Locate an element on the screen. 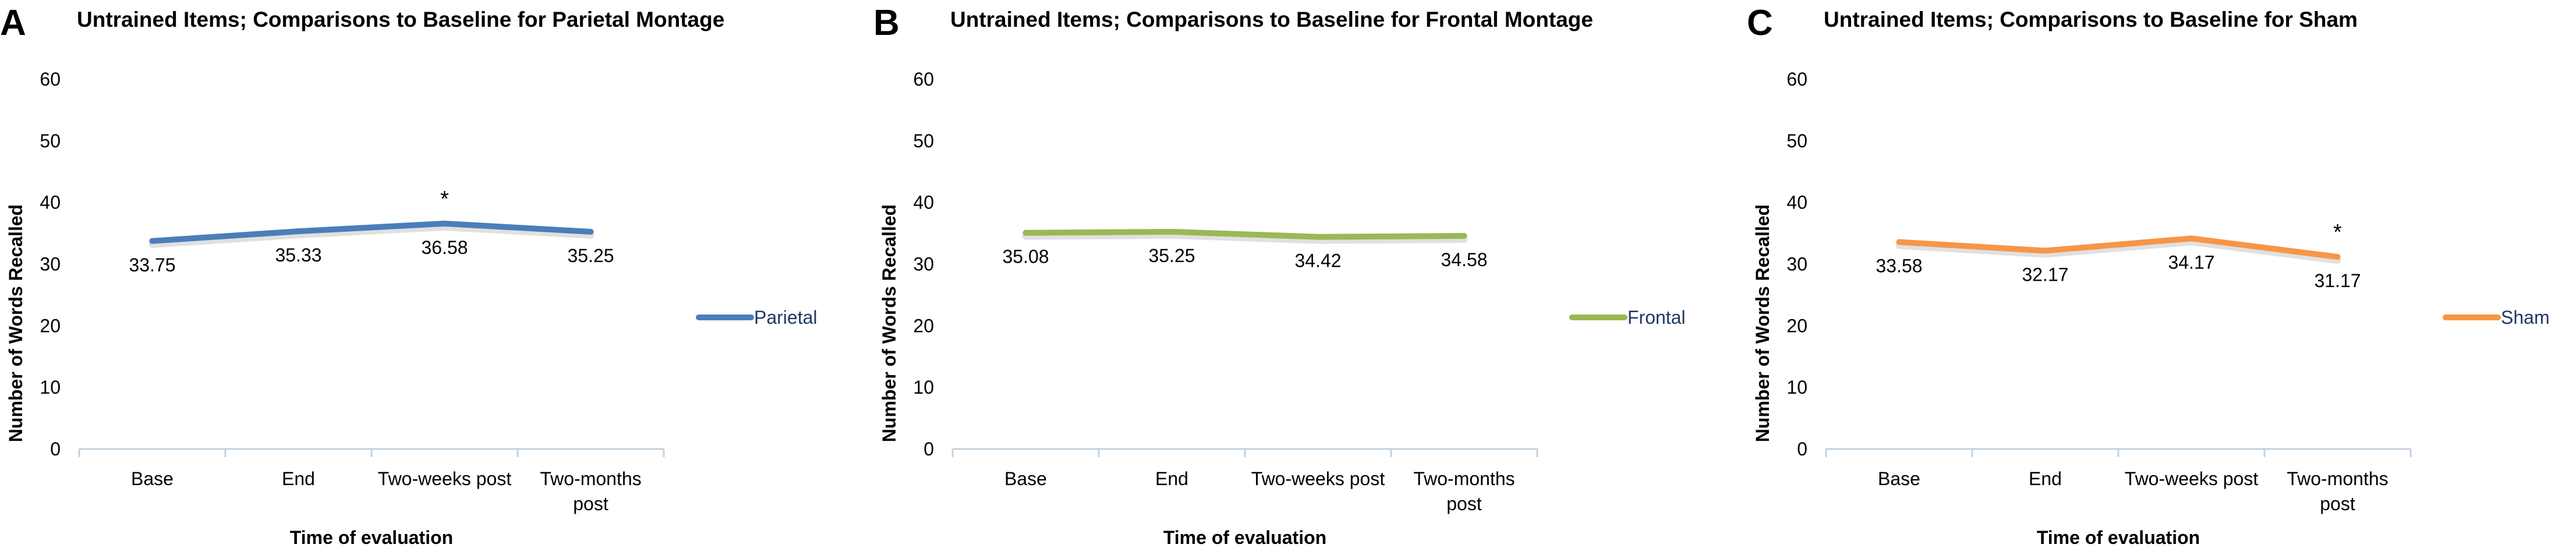 The image size is (2576, 555). series-line-parietal is located at coordinates (371, 232).